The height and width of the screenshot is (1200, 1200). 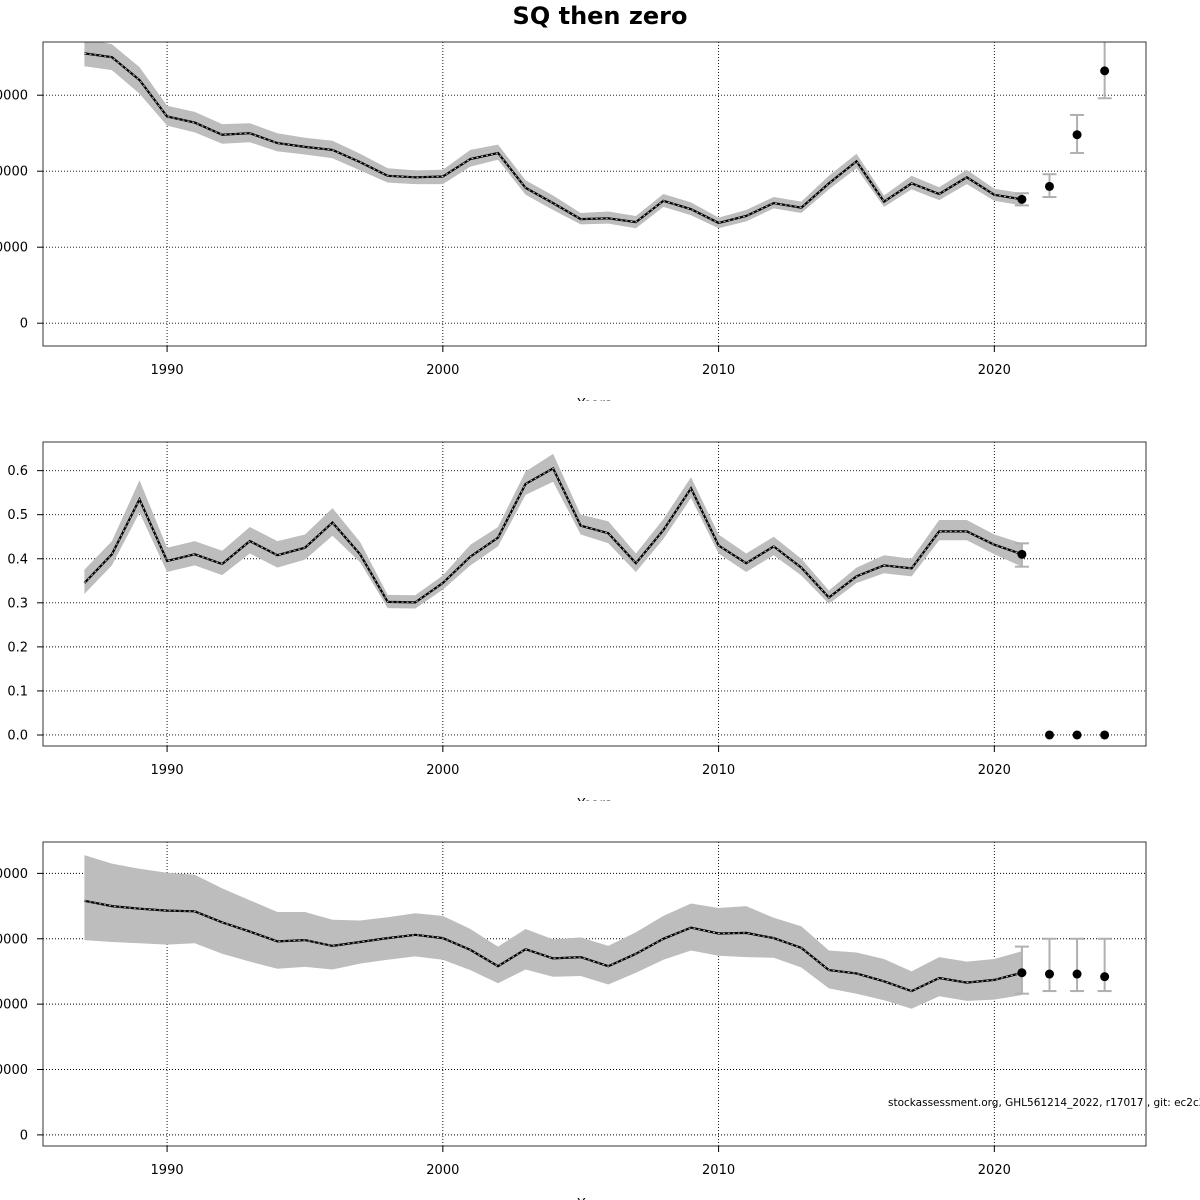 What do you see at coordinates (17, 515) in the screenshot?
I see `y-tick-label: 0.5` at bounding box center [17, 515].